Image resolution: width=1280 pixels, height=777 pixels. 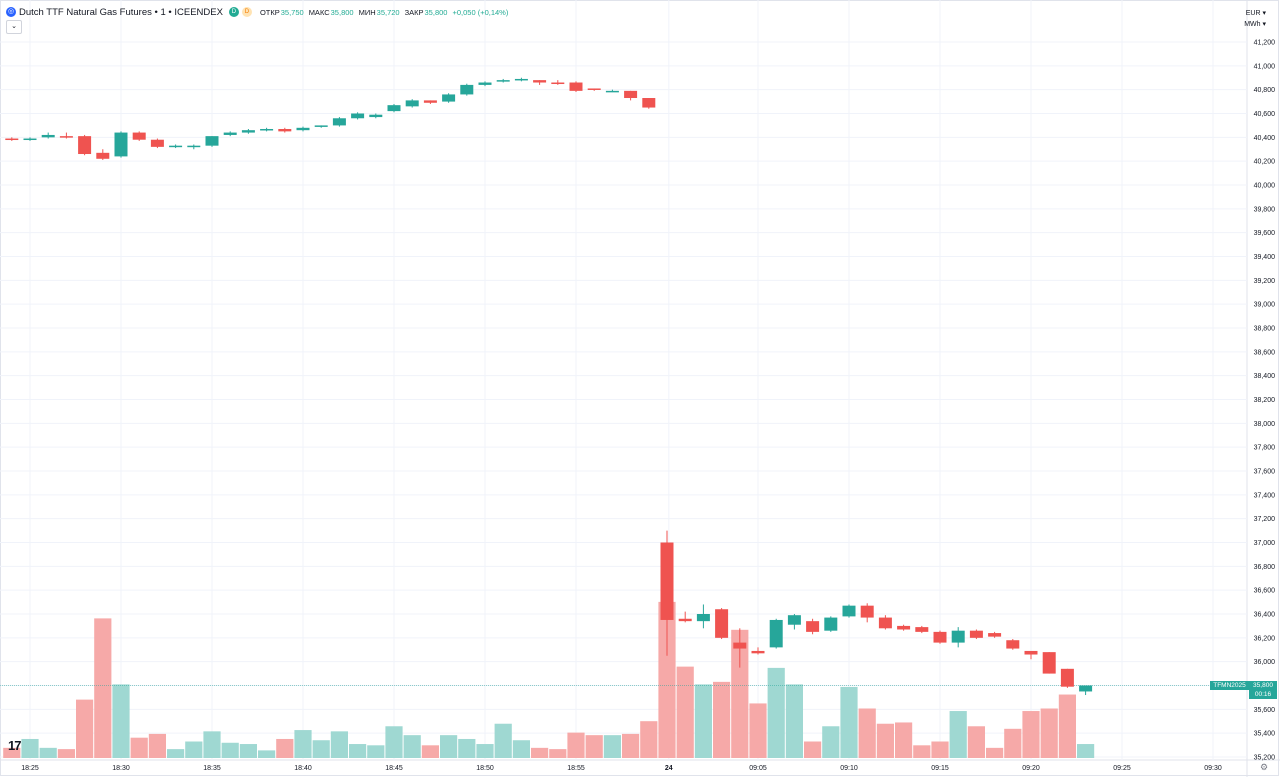 What do you see at coordinates (1265, 662) in the screenshot?
I see `y-tick-label: 36,000` at bounding box center [1265, 662].